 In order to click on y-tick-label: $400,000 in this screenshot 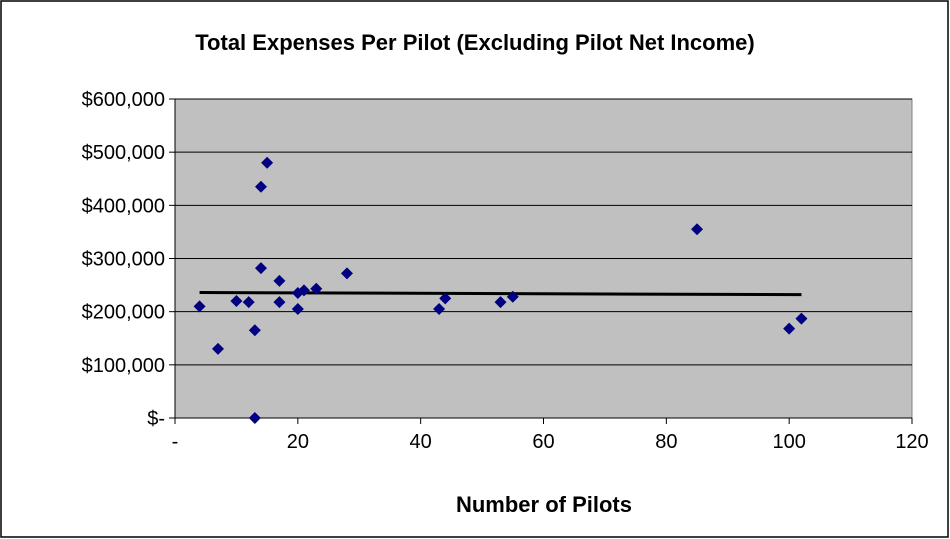, I will do `click(123, 206)`.